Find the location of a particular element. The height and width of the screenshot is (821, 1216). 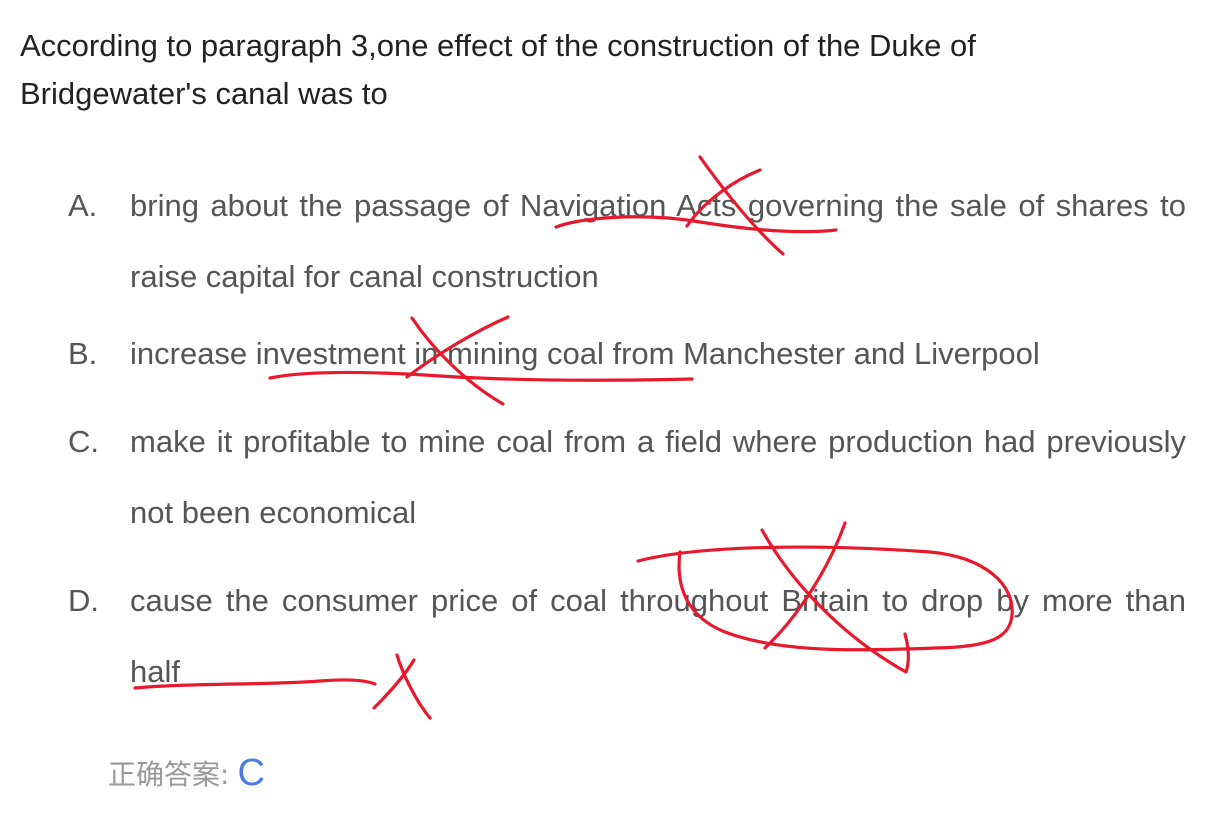

answer-value: C is located at coordinates (251, 772).